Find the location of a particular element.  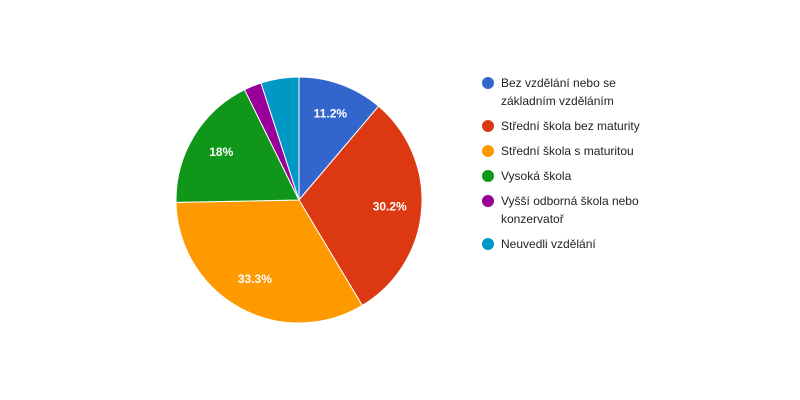

legend-item: Vyšší odborná škola nebo konzervatoř is located at coordinates (569, 210).